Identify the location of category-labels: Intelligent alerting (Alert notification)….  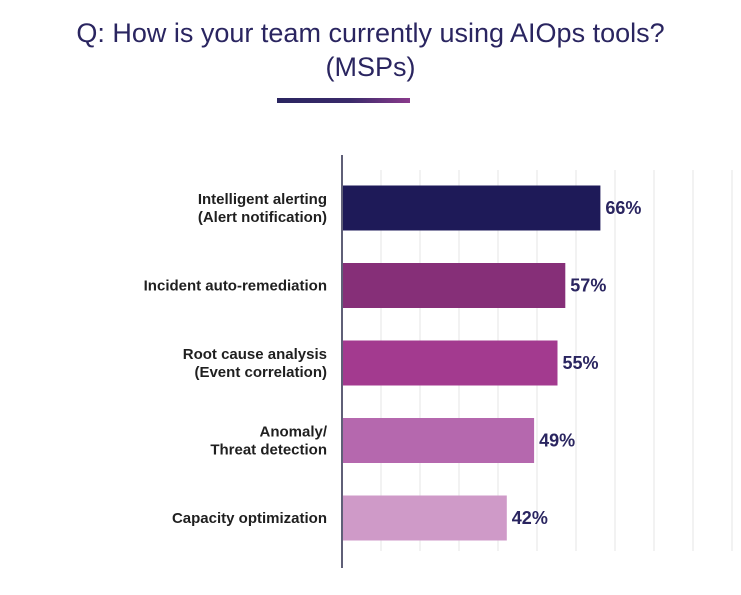
(236, 359).